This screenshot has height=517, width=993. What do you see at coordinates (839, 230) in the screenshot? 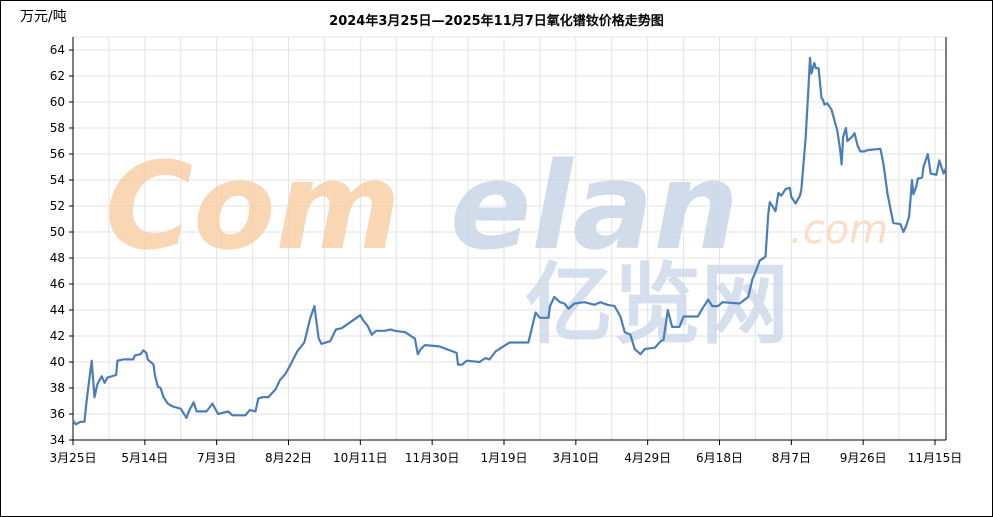
I see `watermark-dotcom: .com` at bounding box center [839, 230].